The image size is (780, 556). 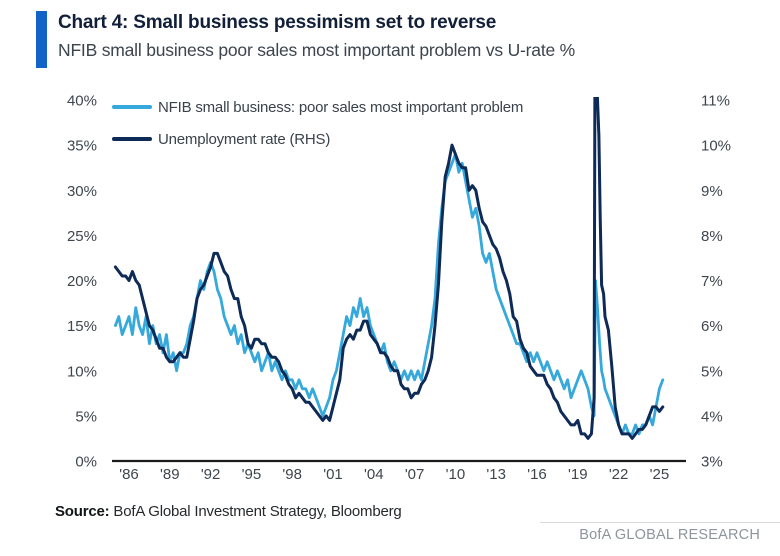 I want to click on left-axis-tick-label: 20%, so click(x=82, y=281).